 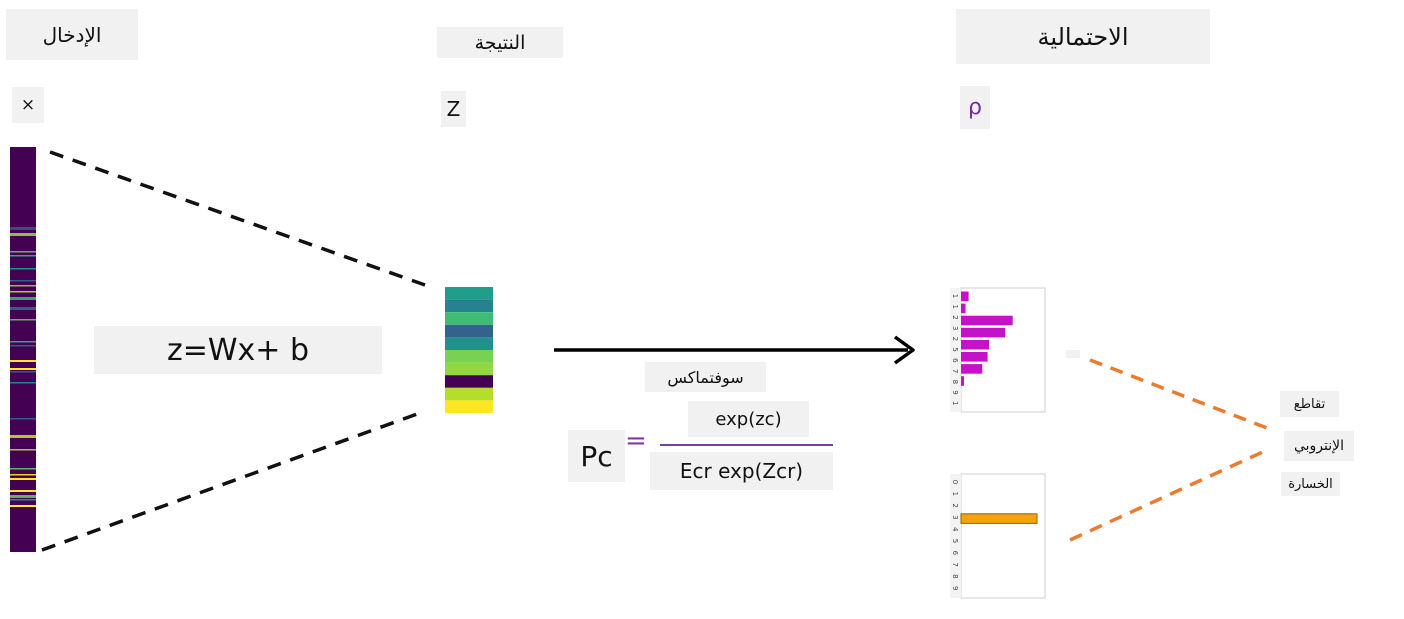 I want to click on linear-equation: z=Wx+ b, so click(x=238, y=350).